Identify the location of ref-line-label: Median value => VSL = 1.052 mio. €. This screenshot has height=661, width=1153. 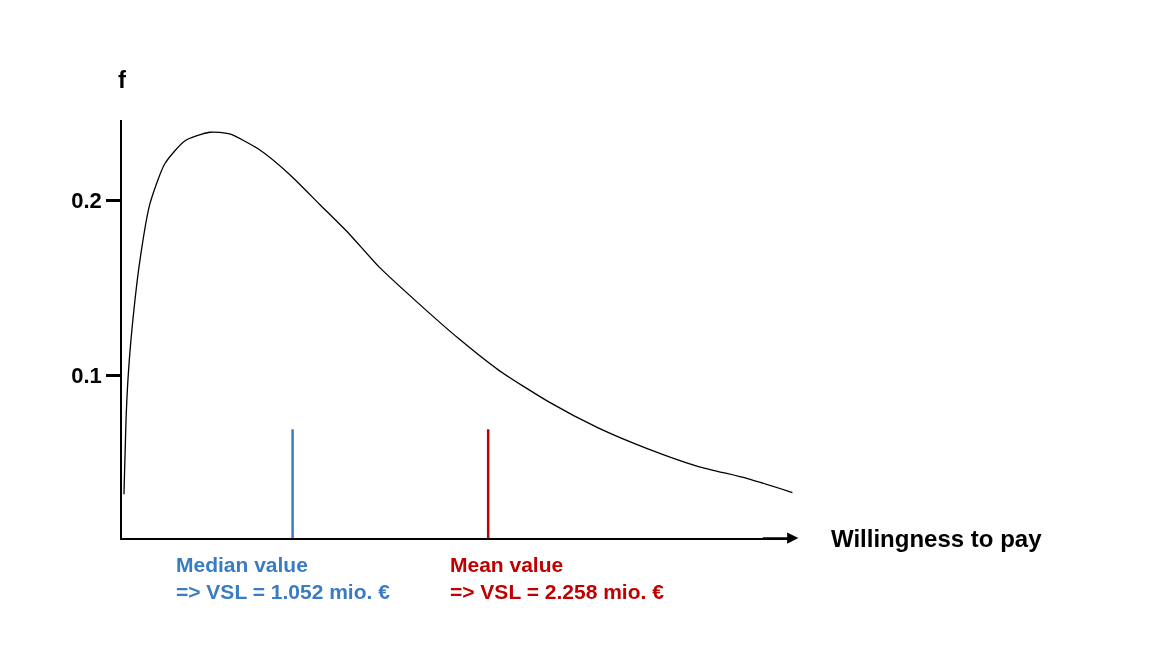
(283, 578).